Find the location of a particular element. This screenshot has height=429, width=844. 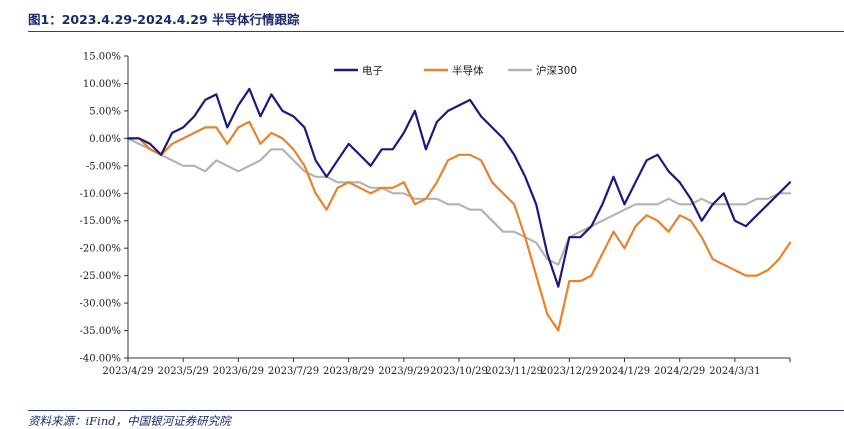

y-tick-label: 10.00% is located at coordinates (102, 84).